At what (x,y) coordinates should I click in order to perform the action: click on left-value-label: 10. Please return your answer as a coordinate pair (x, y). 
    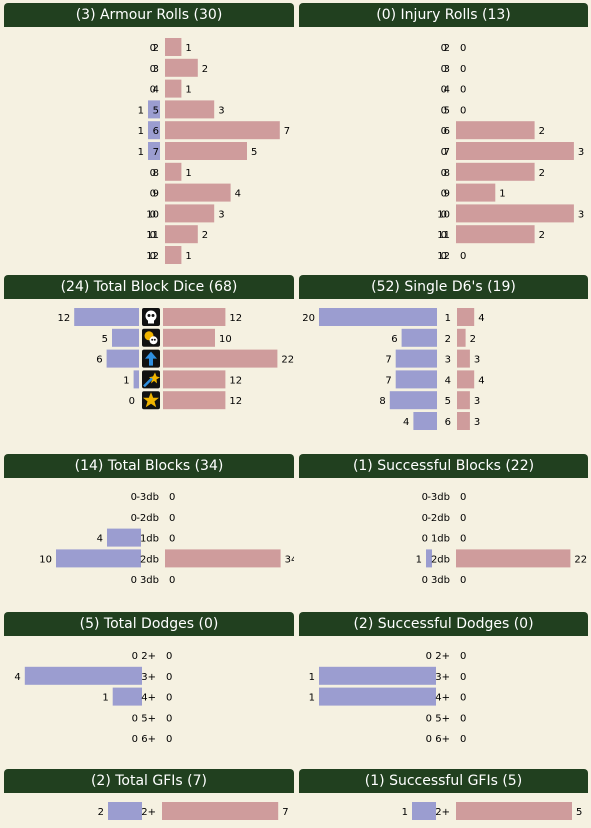
    Looking at the image, I should click on (45, 559).